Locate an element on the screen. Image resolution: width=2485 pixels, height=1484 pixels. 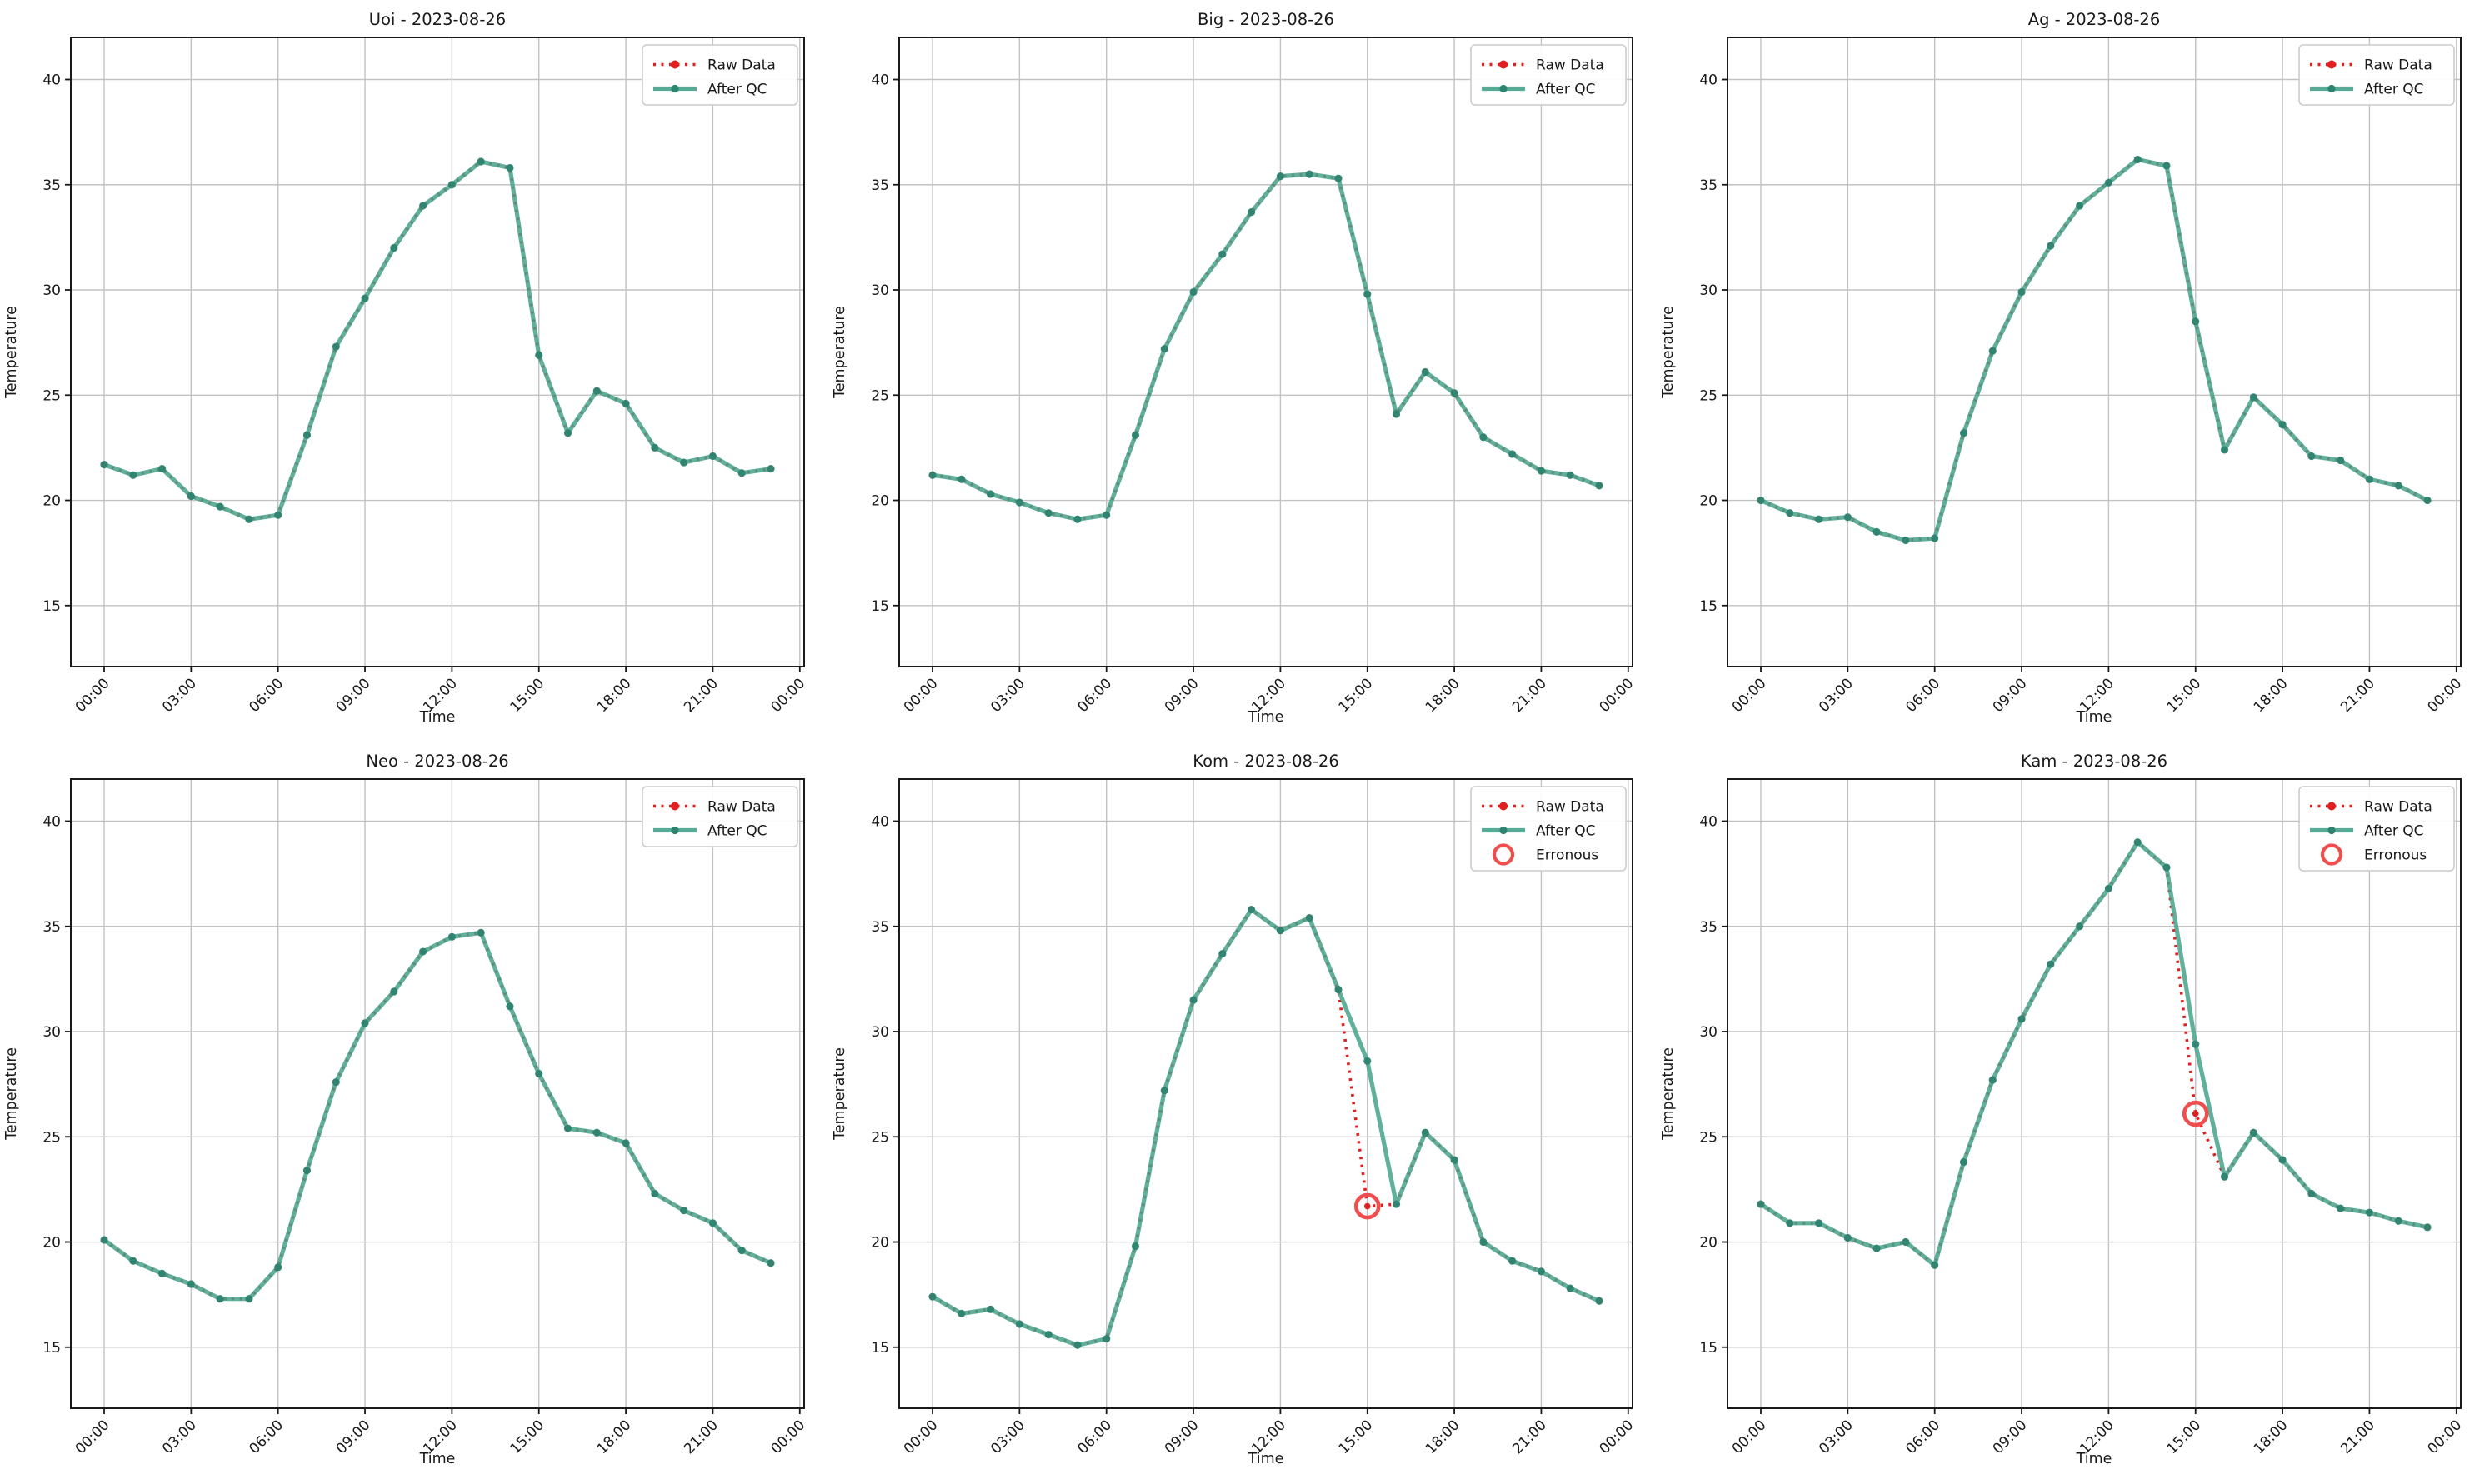
after-qc-markers is located at coordinates (2094, 350).